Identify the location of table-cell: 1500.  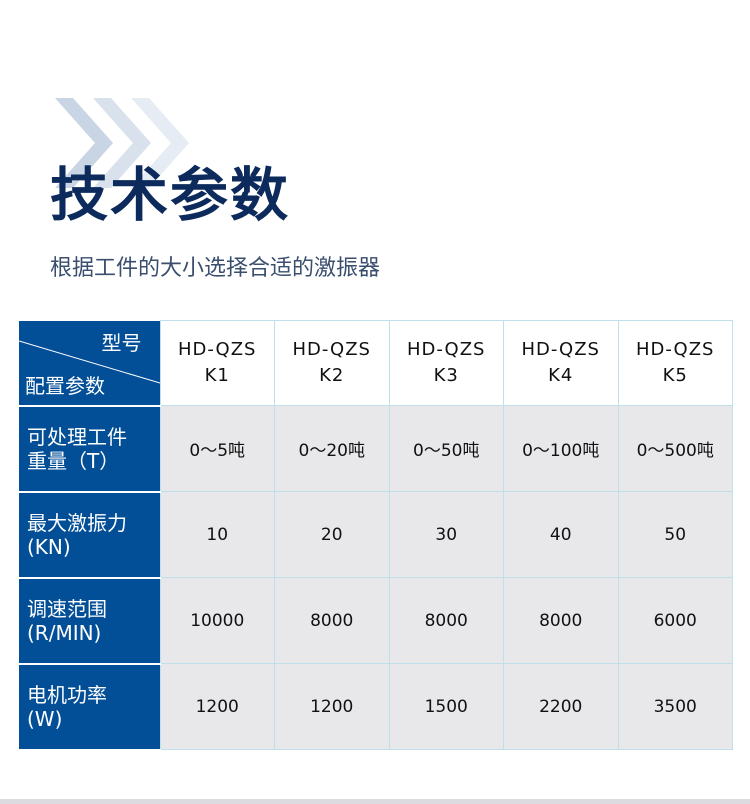
(446, 706).